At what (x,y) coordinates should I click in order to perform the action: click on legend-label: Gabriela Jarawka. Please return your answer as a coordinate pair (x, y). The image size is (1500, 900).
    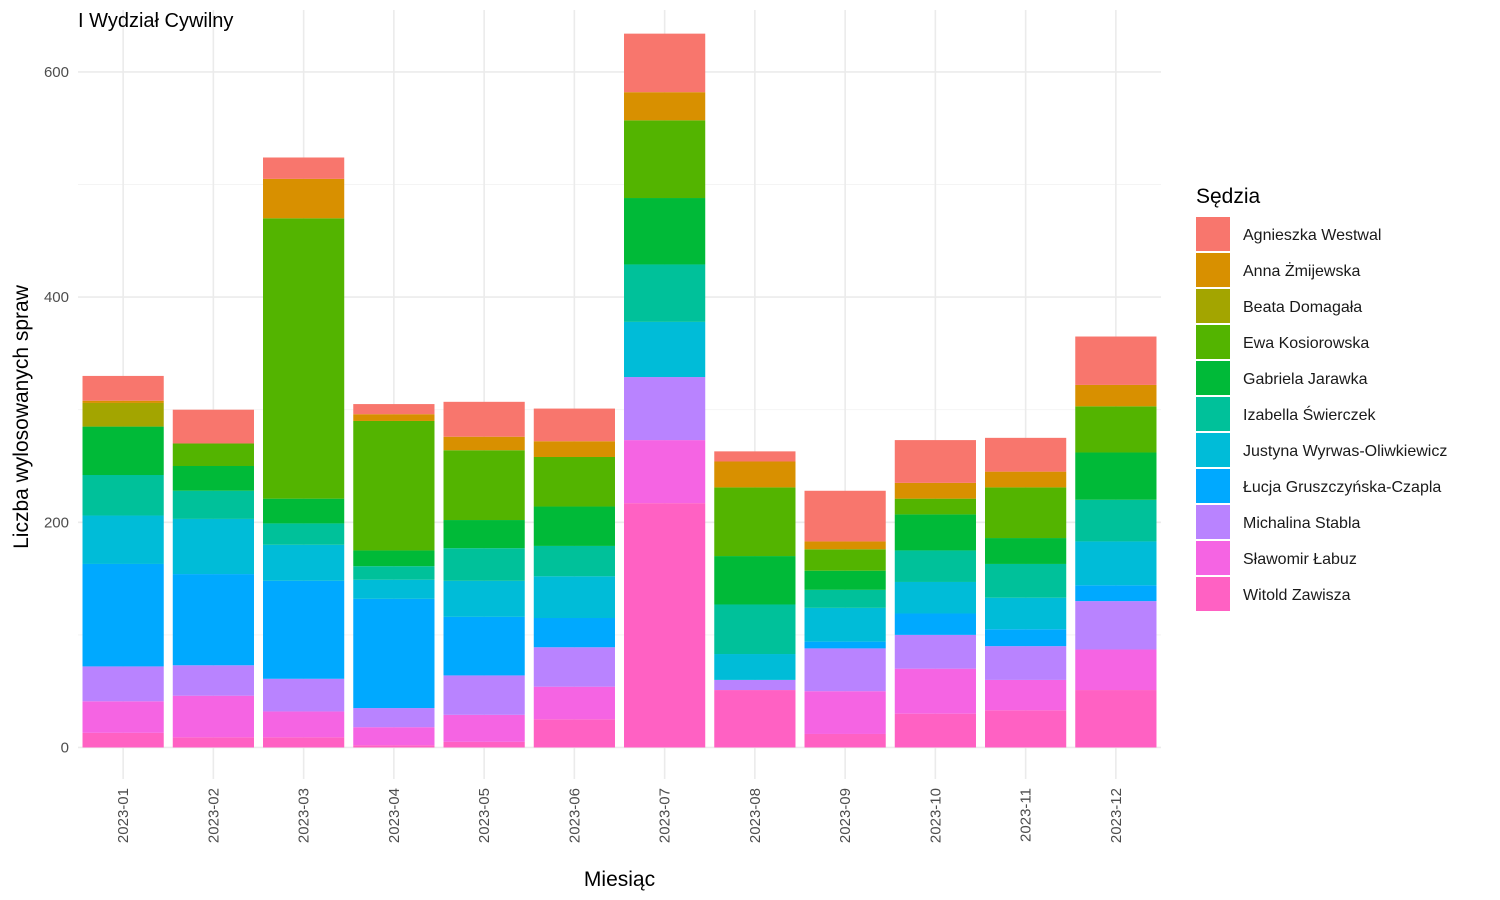
    Looking at the image, I should click on (1305, 379).